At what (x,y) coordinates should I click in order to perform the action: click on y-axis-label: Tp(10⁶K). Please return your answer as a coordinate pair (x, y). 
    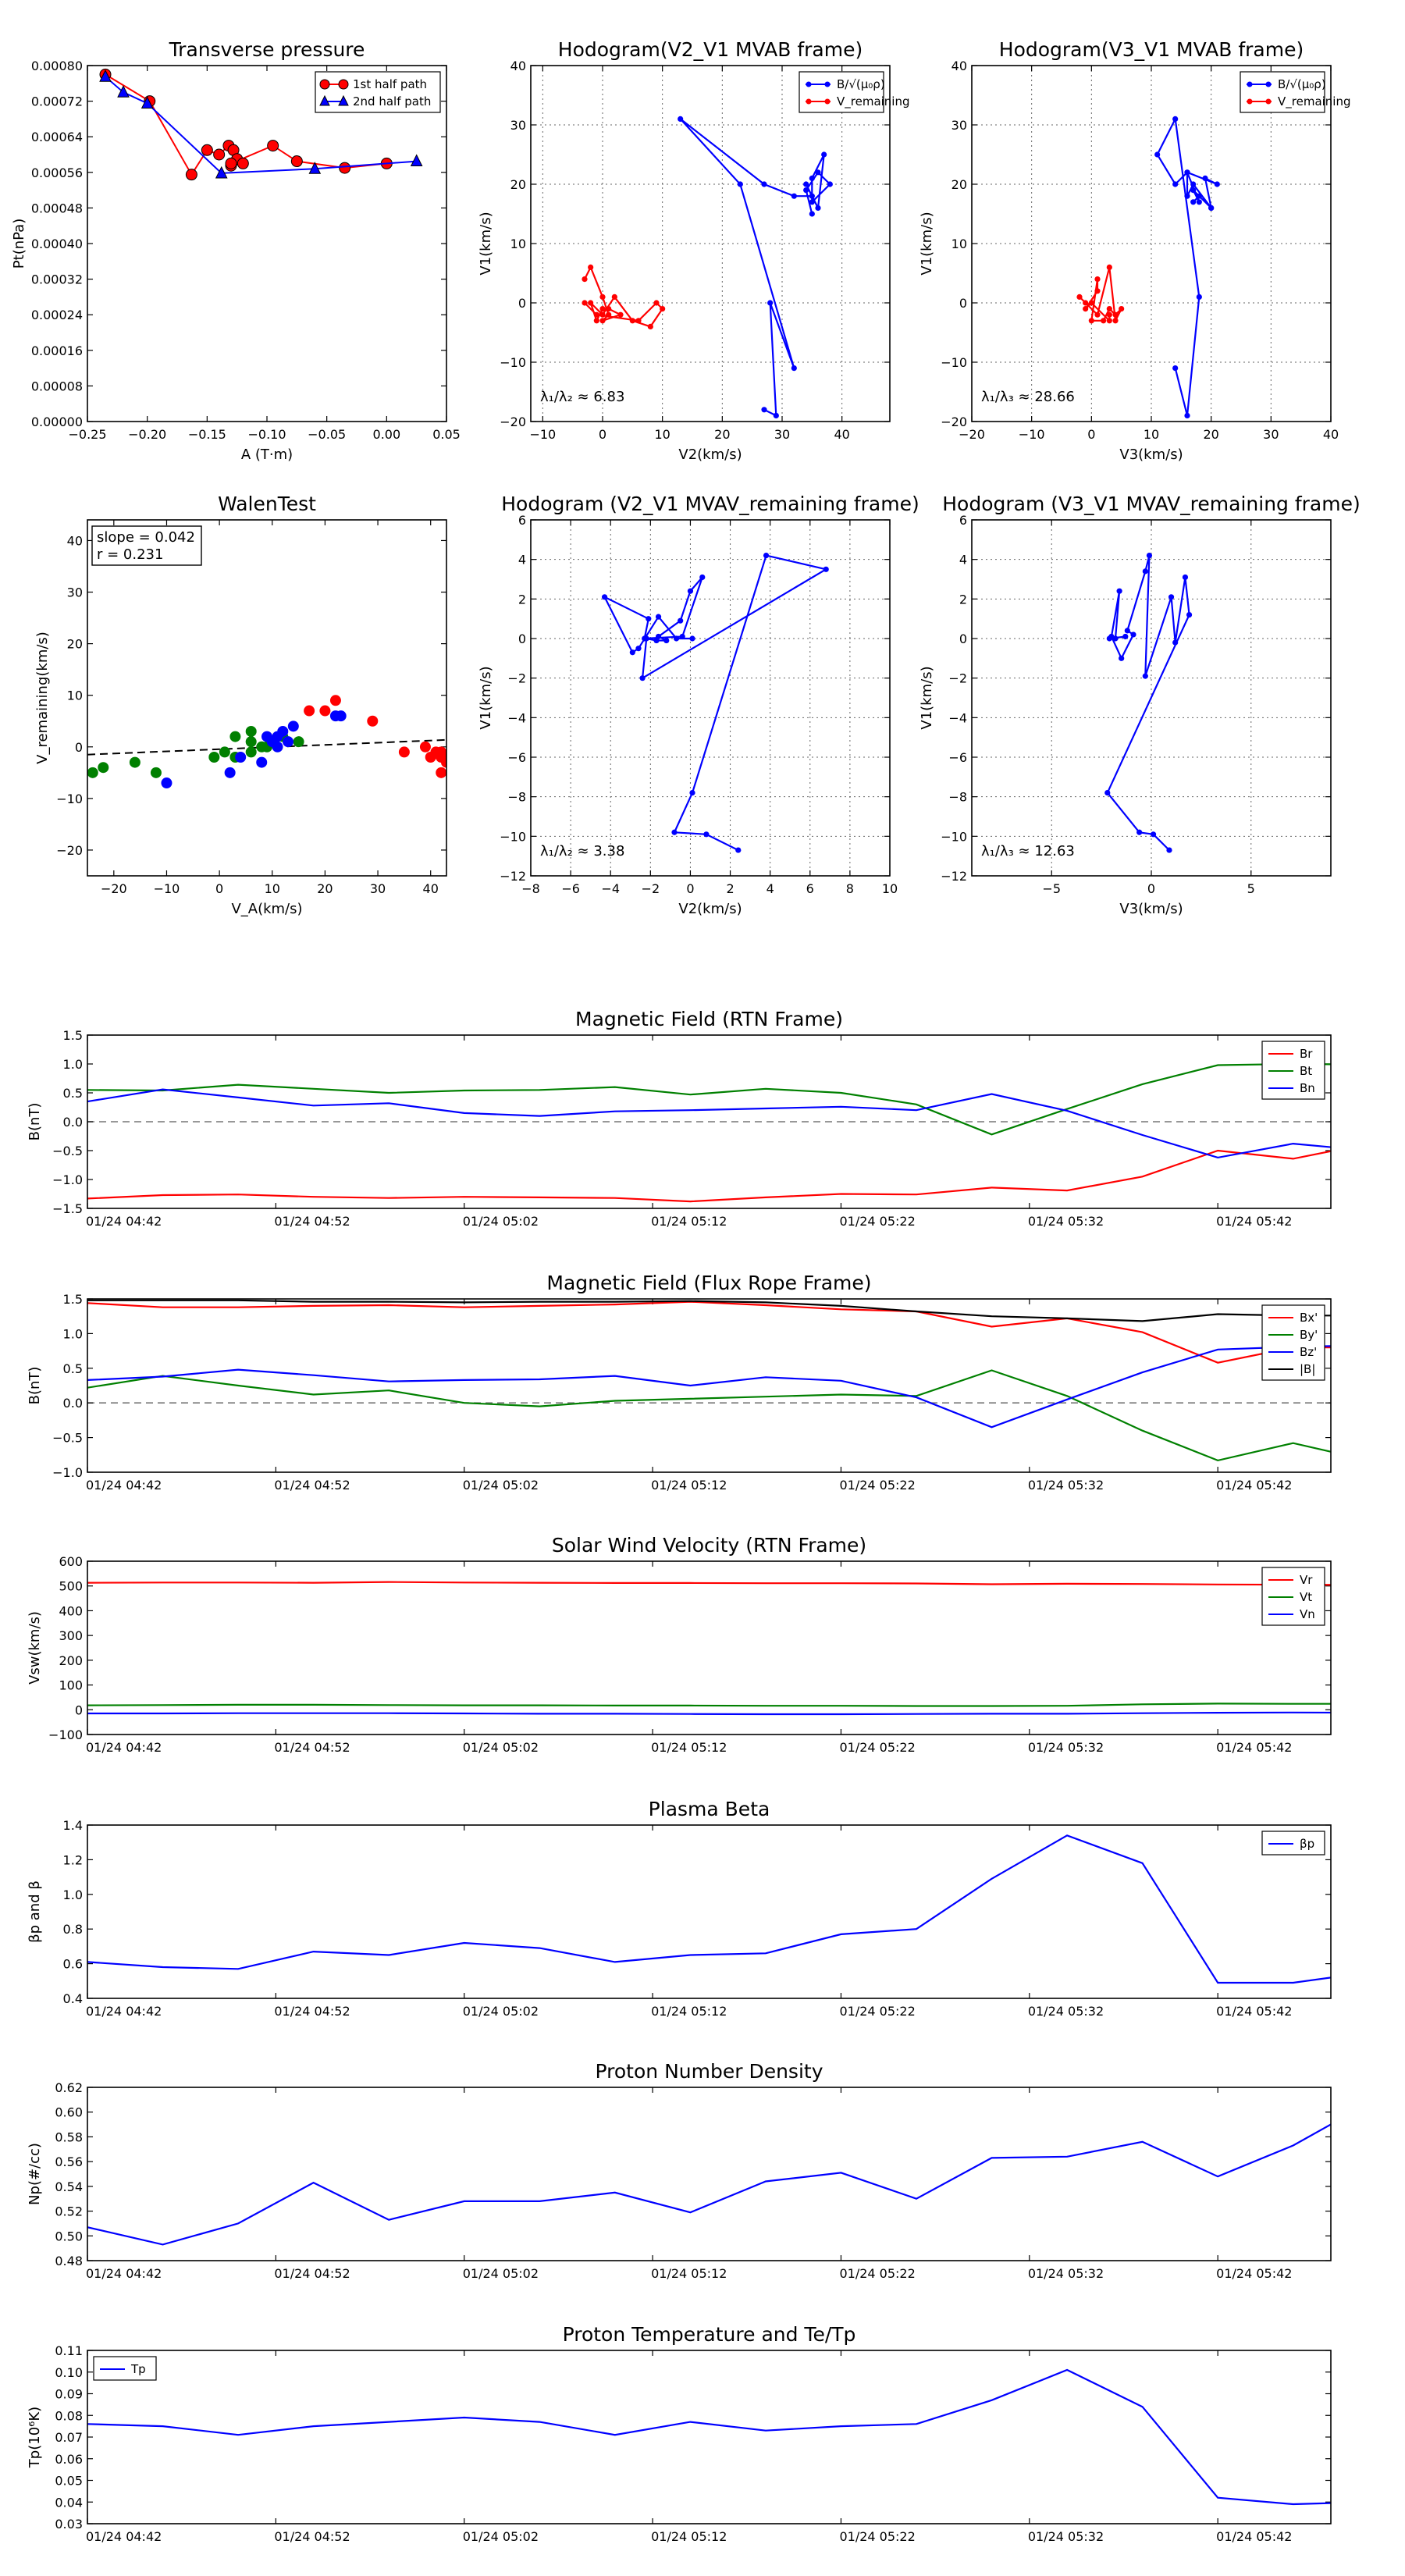
    Looking at the image, I should click on (35, 2437).